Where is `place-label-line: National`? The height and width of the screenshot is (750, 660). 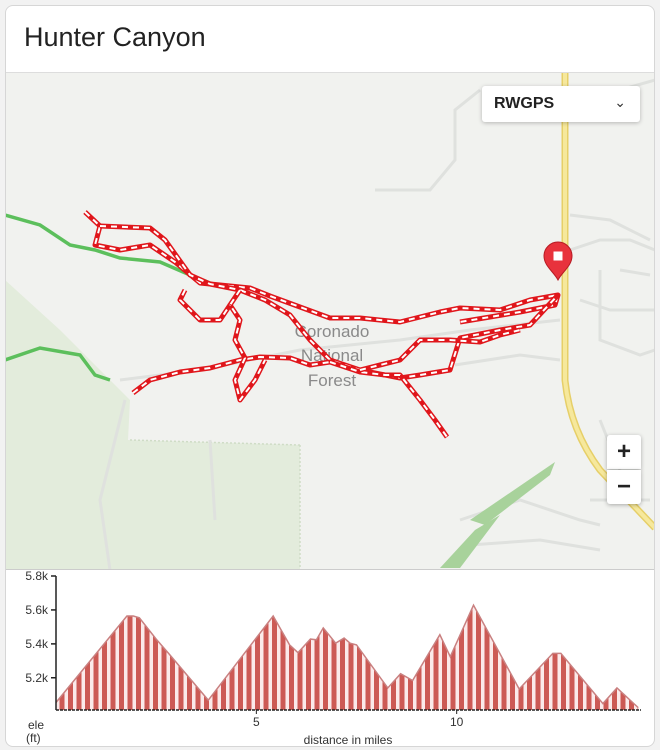
place-label-line: National is located at coordinates (332, 355).